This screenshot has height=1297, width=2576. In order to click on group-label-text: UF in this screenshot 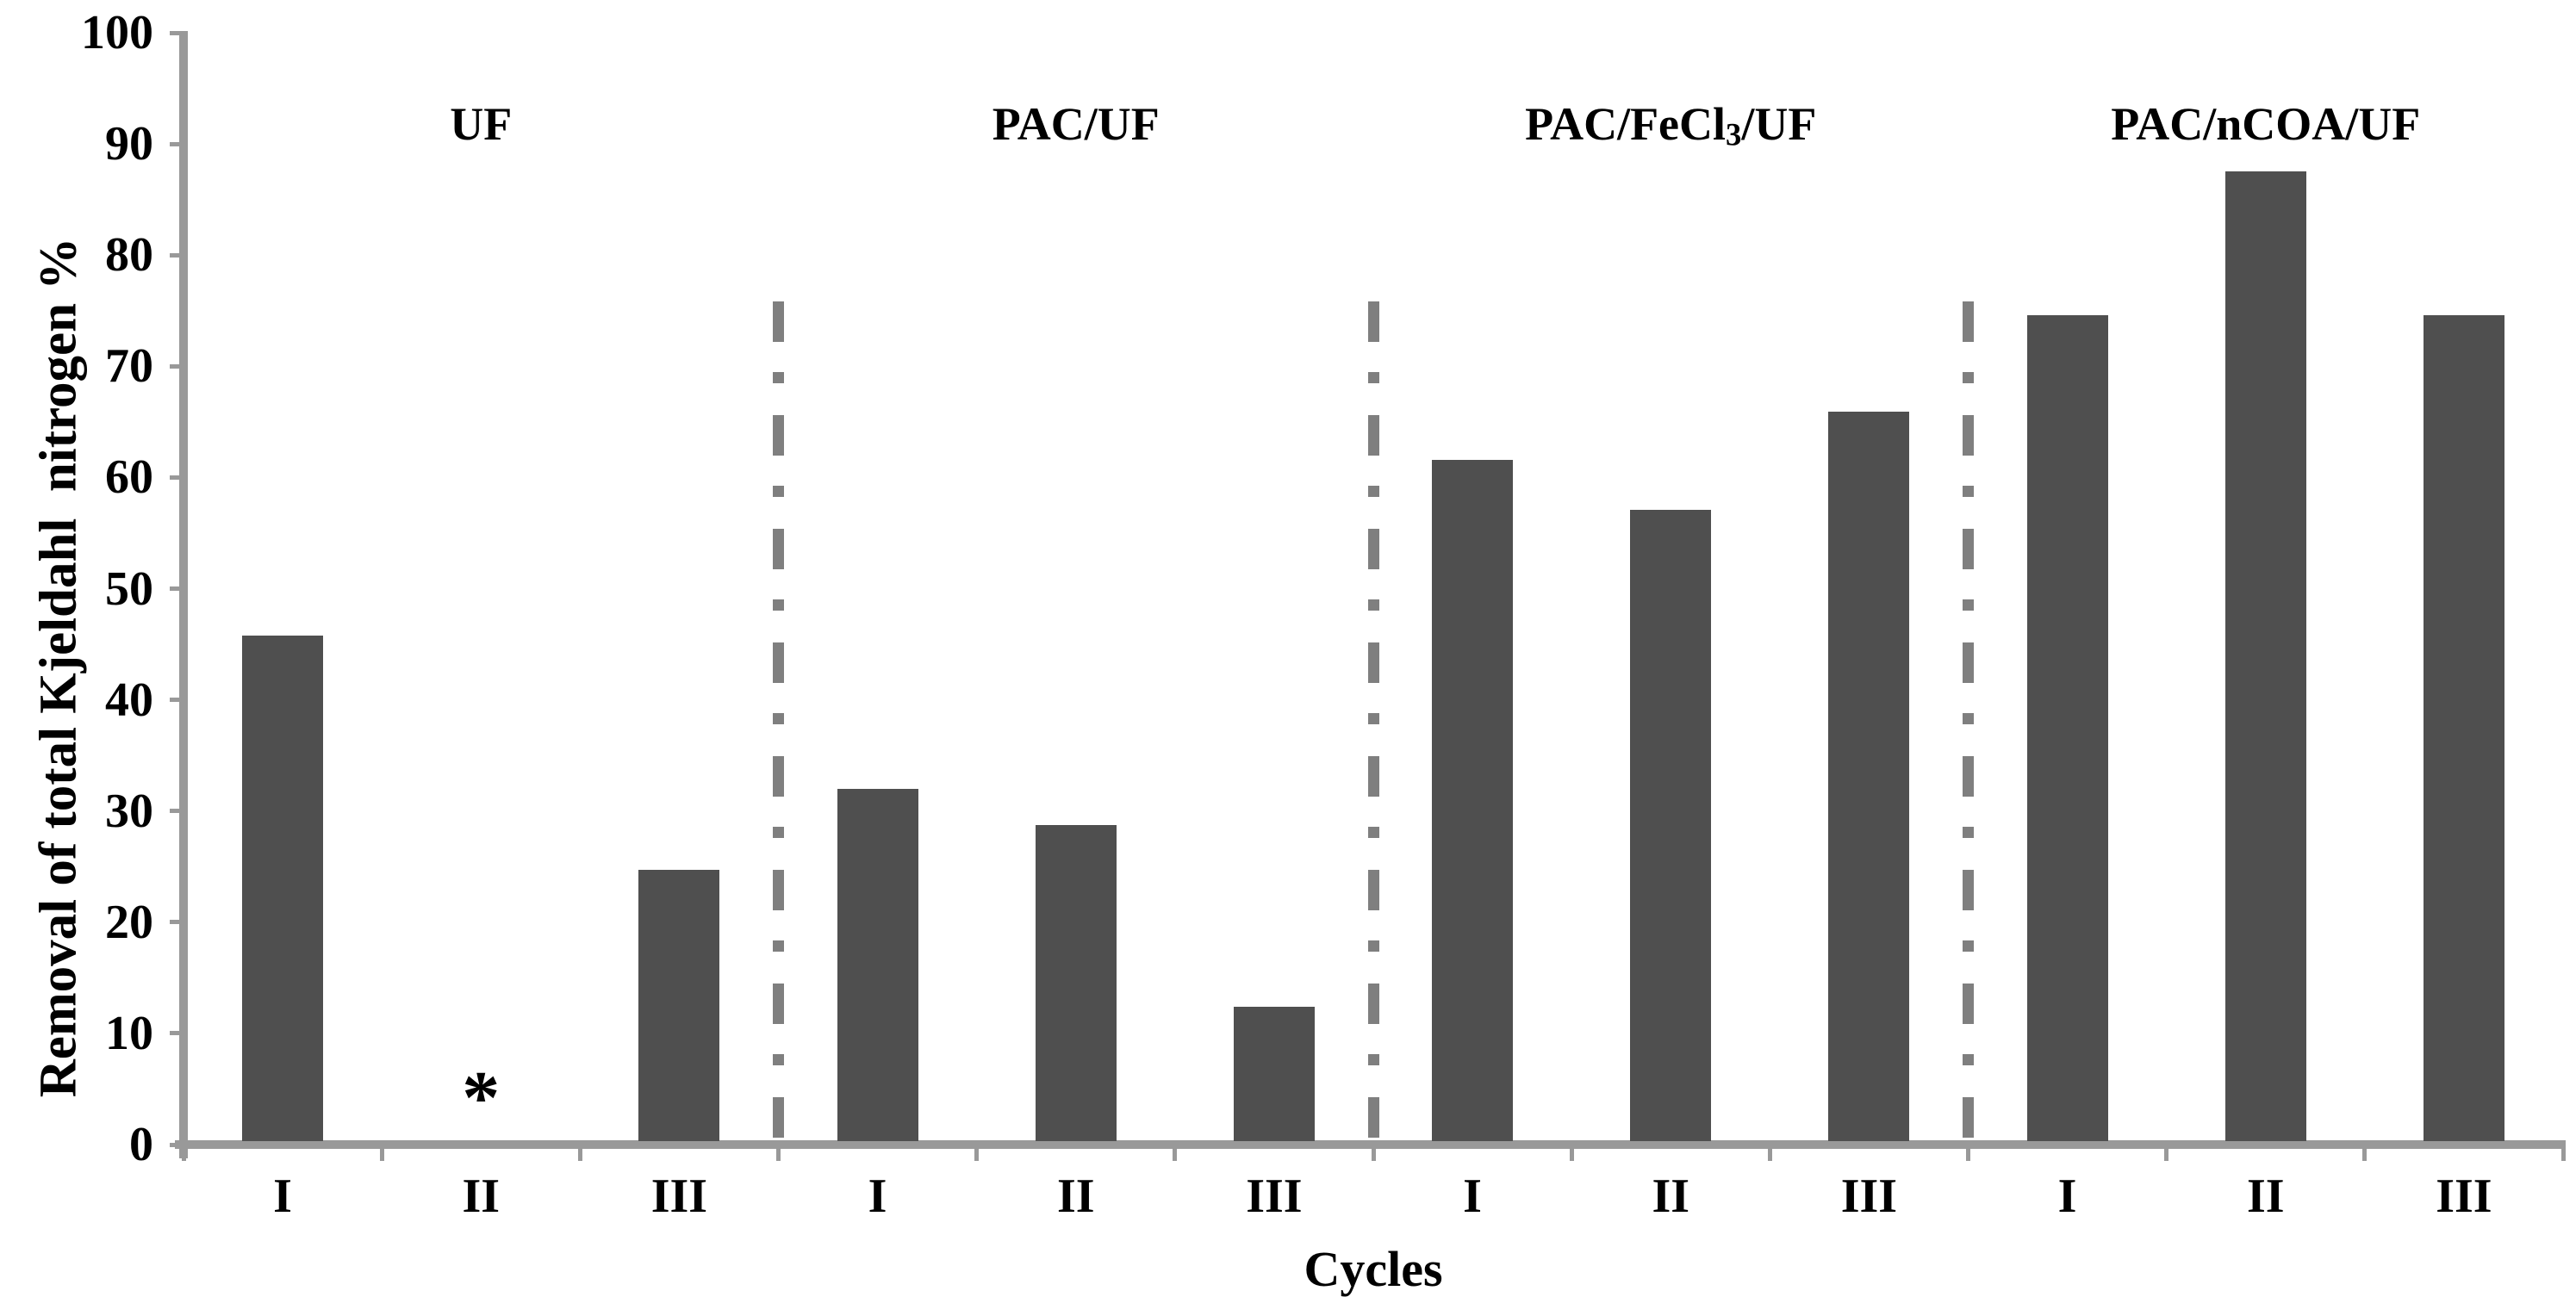, I will do `click(482, 124)`.